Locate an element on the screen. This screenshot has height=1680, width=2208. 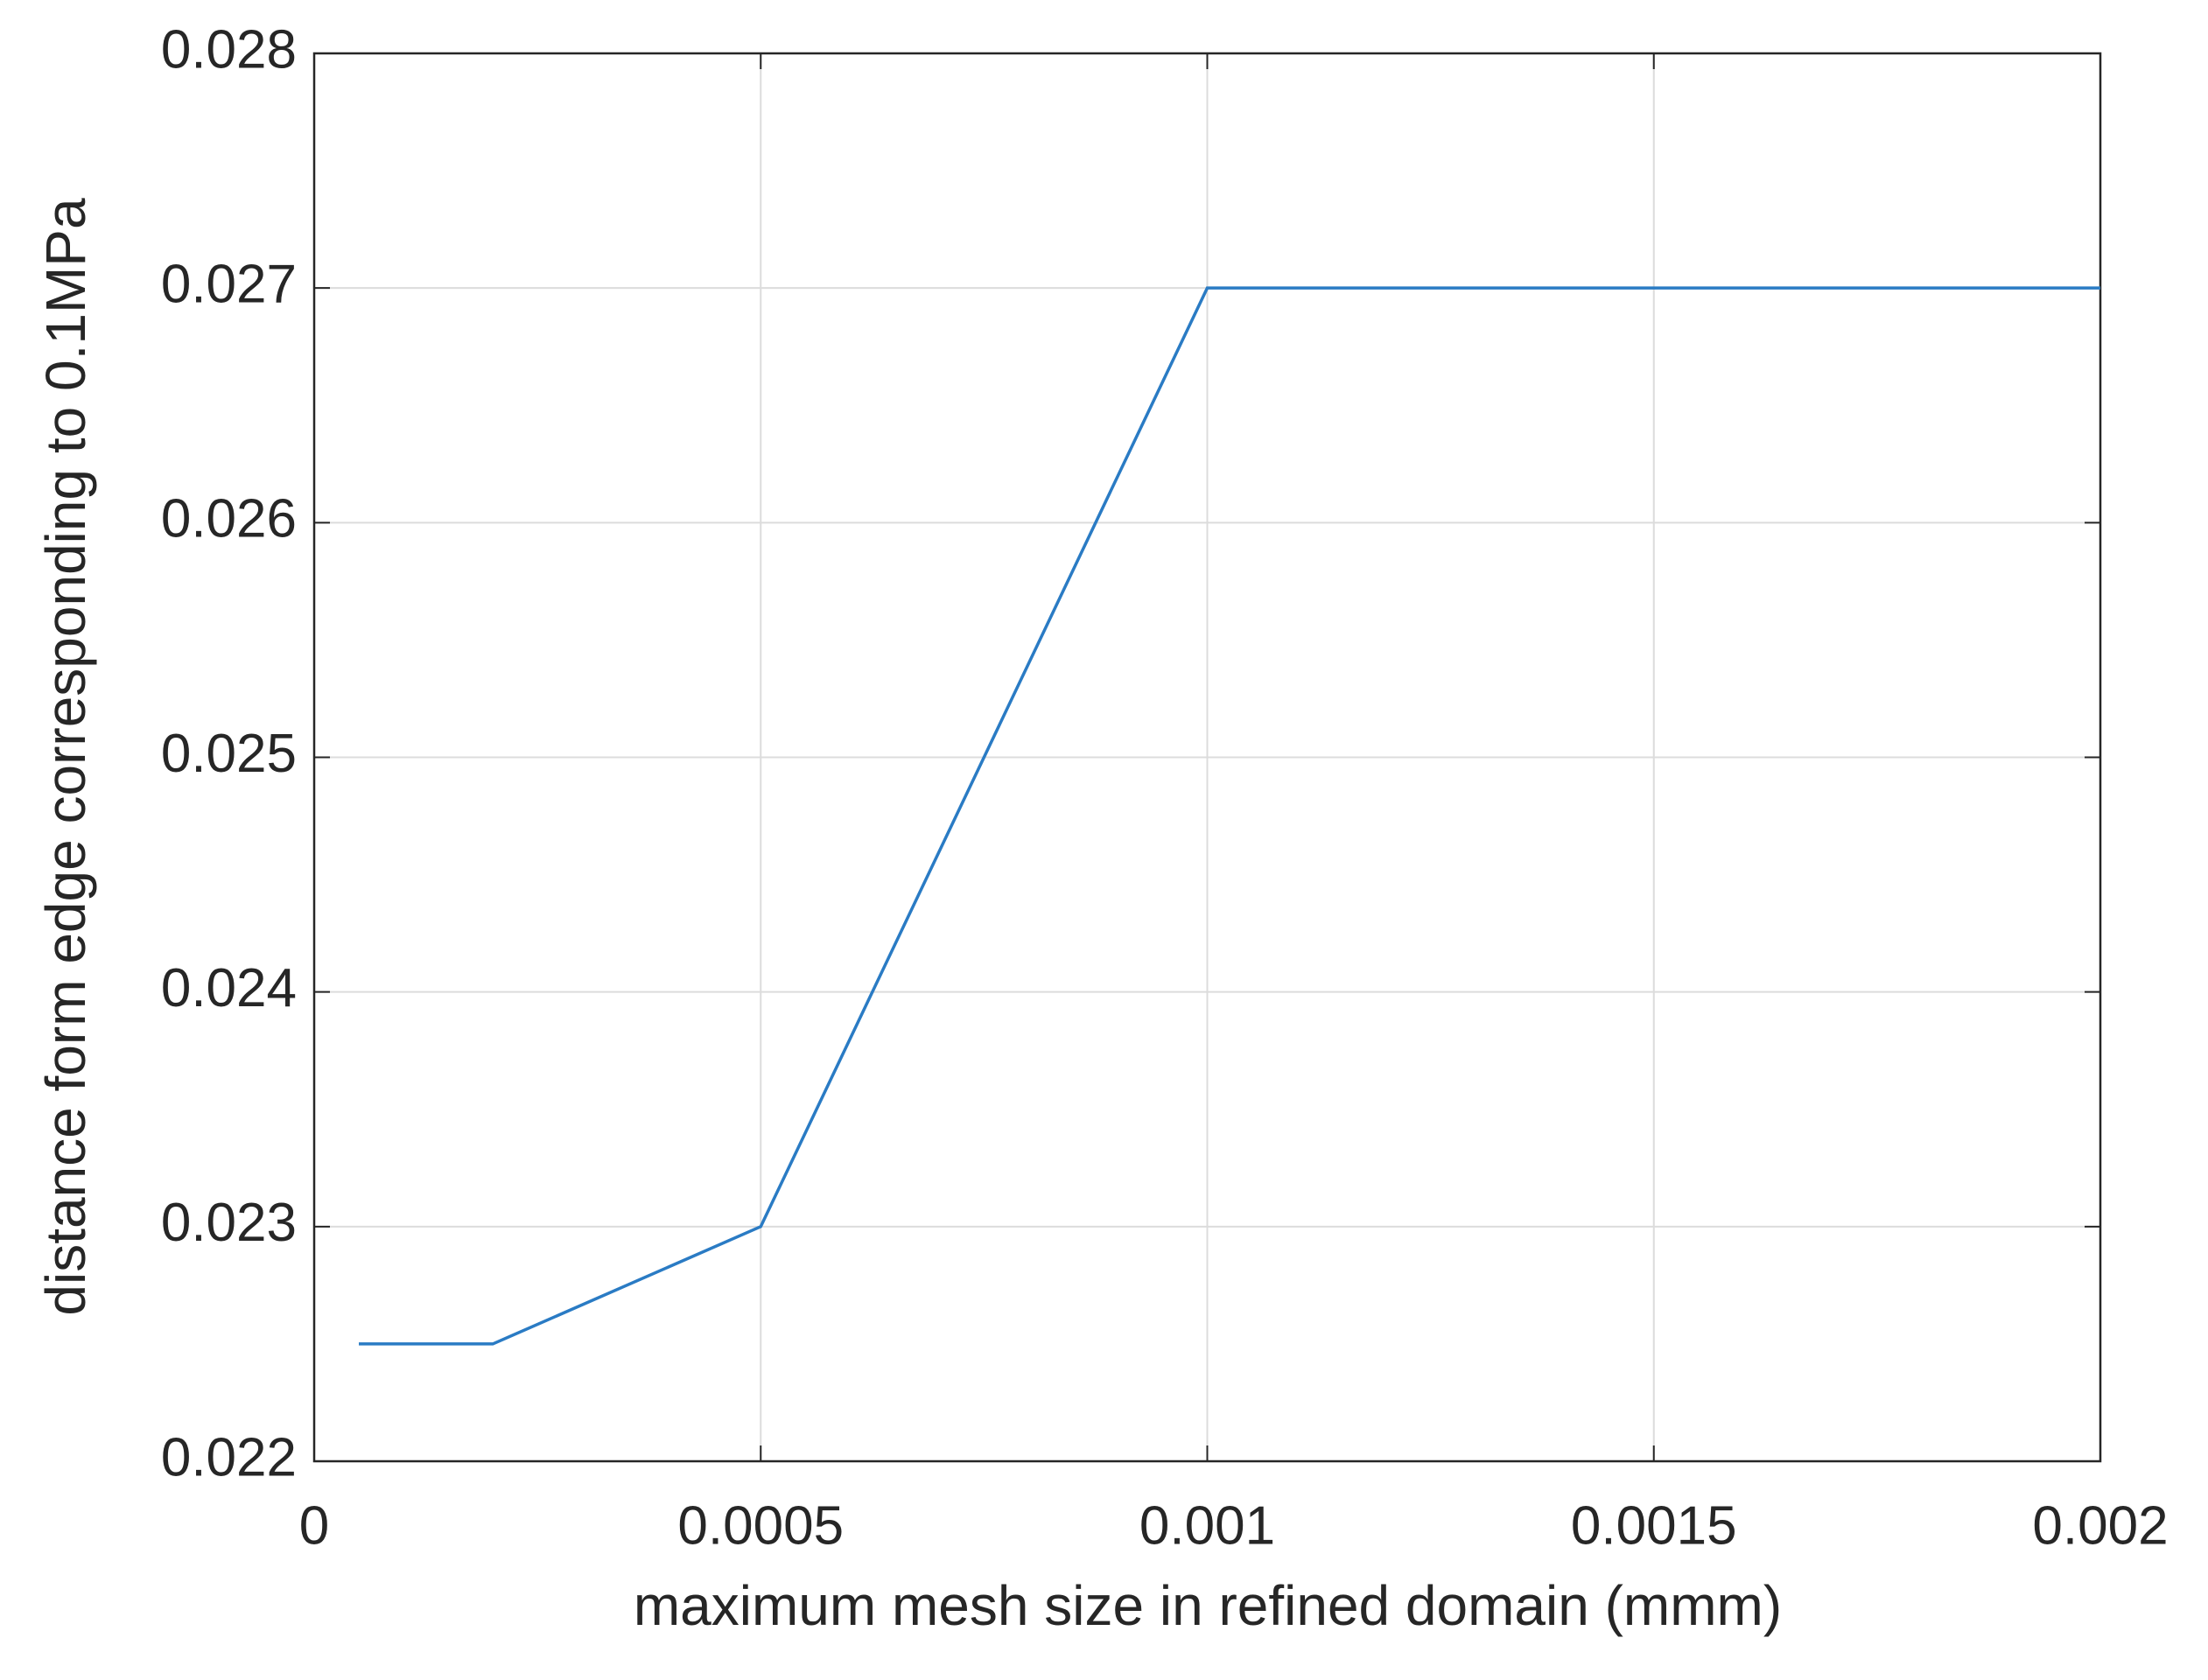
x-tick-label: 0.002 is located at coordinates (2100, 1525).